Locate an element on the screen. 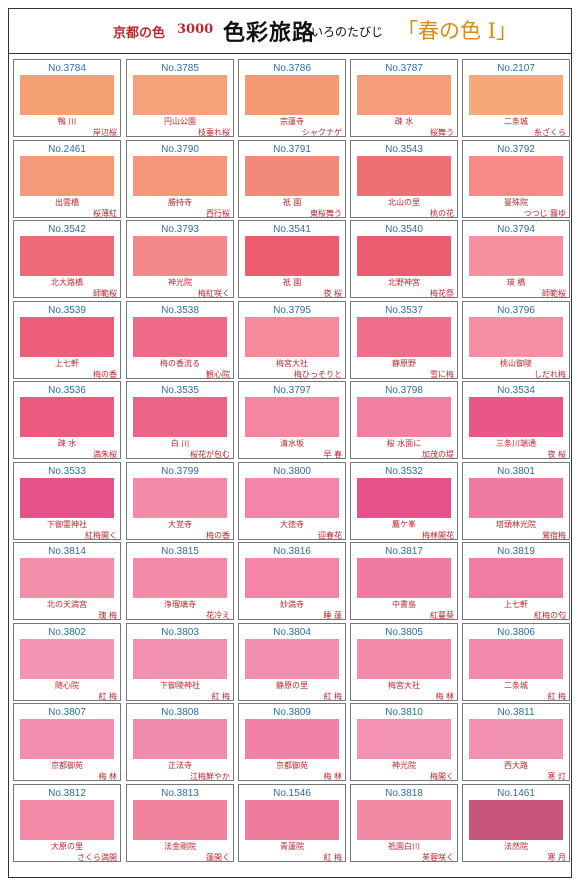 This screenshot has height=884, width=580. color-swatch-card: No.3537 静原野 雪に梅 is located at coordinates (404, 339).